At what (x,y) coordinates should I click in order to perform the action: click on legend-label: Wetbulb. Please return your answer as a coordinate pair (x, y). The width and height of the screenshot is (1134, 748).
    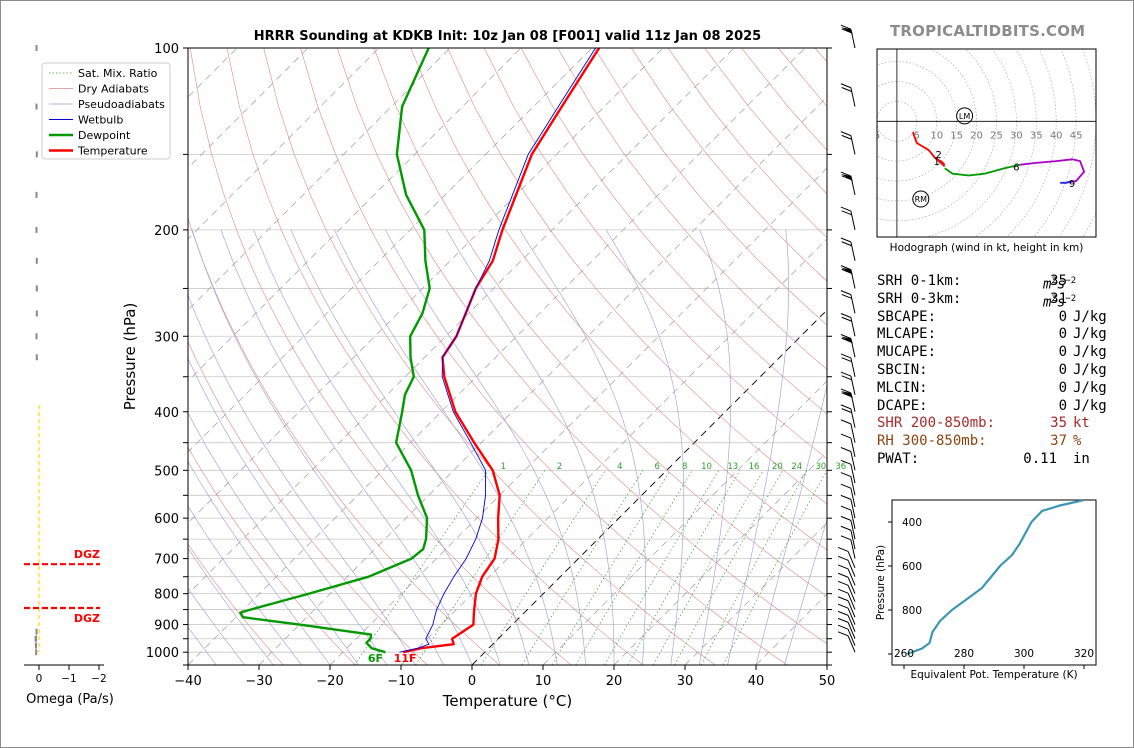
    Looking at the image, I should click on (100, 120).